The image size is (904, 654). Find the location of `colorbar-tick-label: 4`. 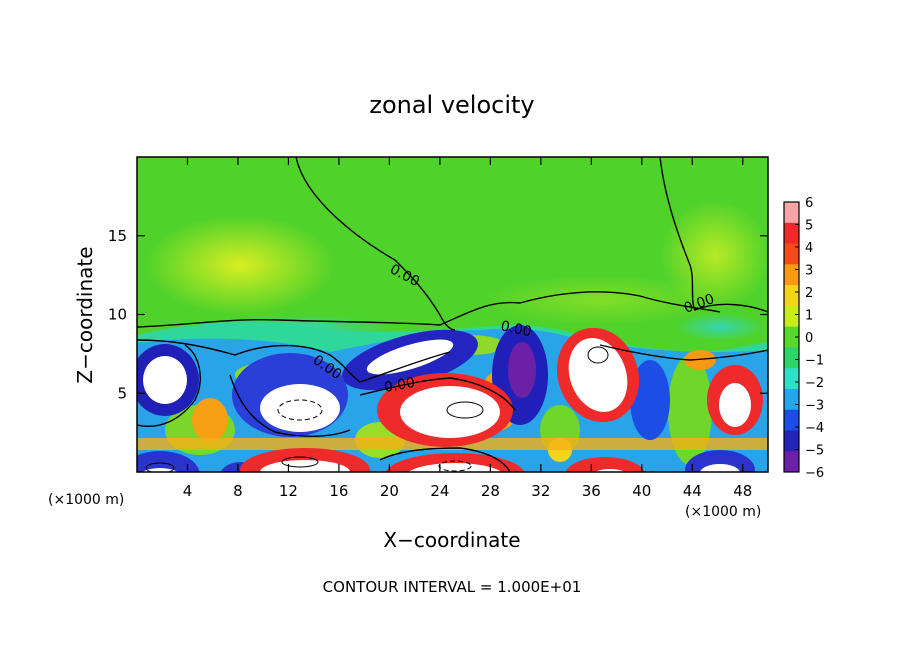

colorbar-tick-label: 4 is located at coordinates (809, 248).